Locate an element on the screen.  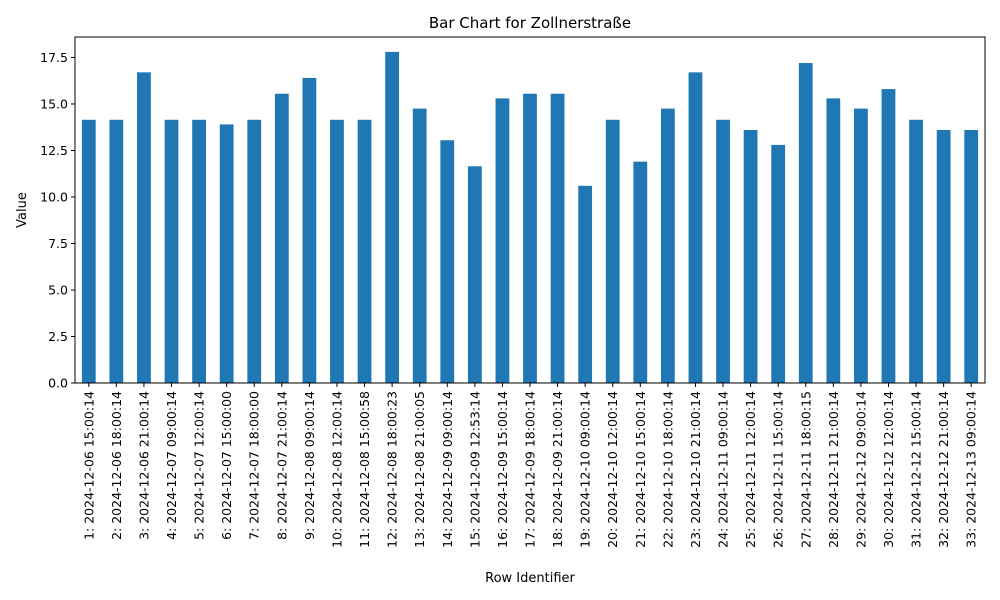
y-tick-label: 0.0 is located at coordinates (58, 383).